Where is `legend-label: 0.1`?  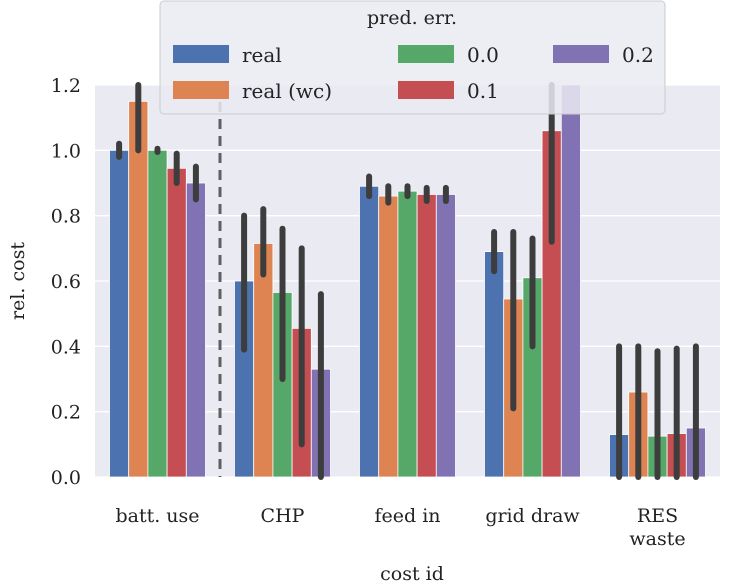 legend-label: 0.1 is located at coordinates (483, 91).